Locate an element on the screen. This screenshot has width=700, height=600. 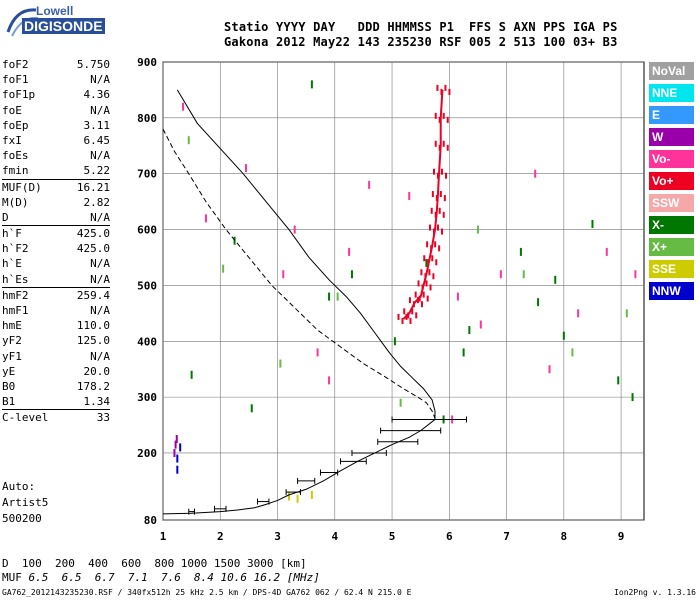
param-key: yF1 is located at coordinates (12, 356).